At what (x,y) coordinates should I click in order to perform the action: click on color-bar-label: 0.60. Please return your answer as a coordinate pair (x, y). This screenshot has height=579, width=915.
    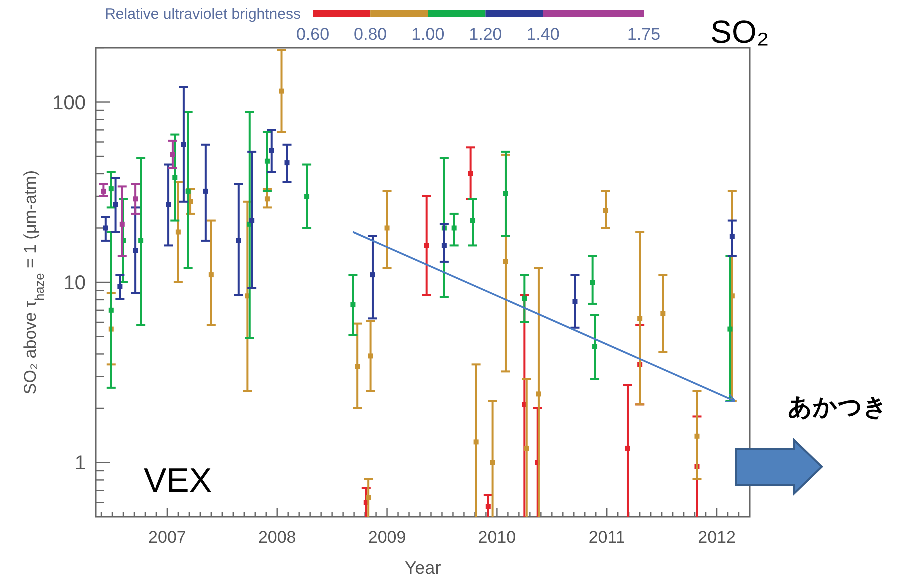
    Looking at the image, I should click on (313, 34).